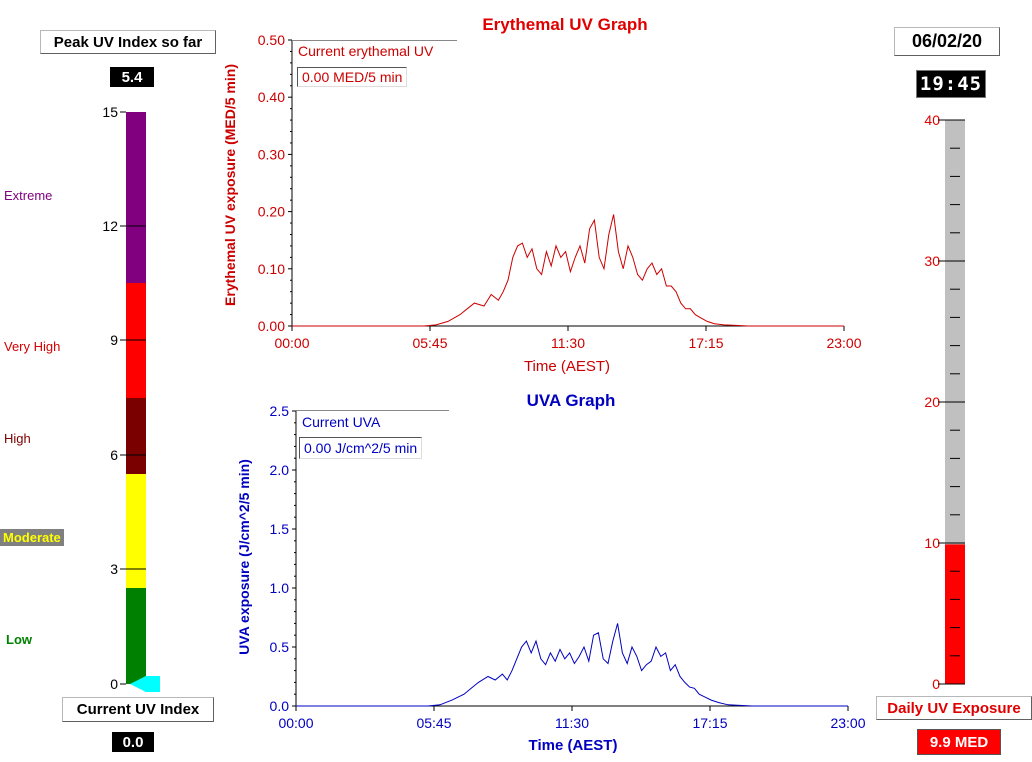  Describe the element at coordinates (280, 647) in the screenshot. I see `uva-ytick-label: 0.5` at that location.